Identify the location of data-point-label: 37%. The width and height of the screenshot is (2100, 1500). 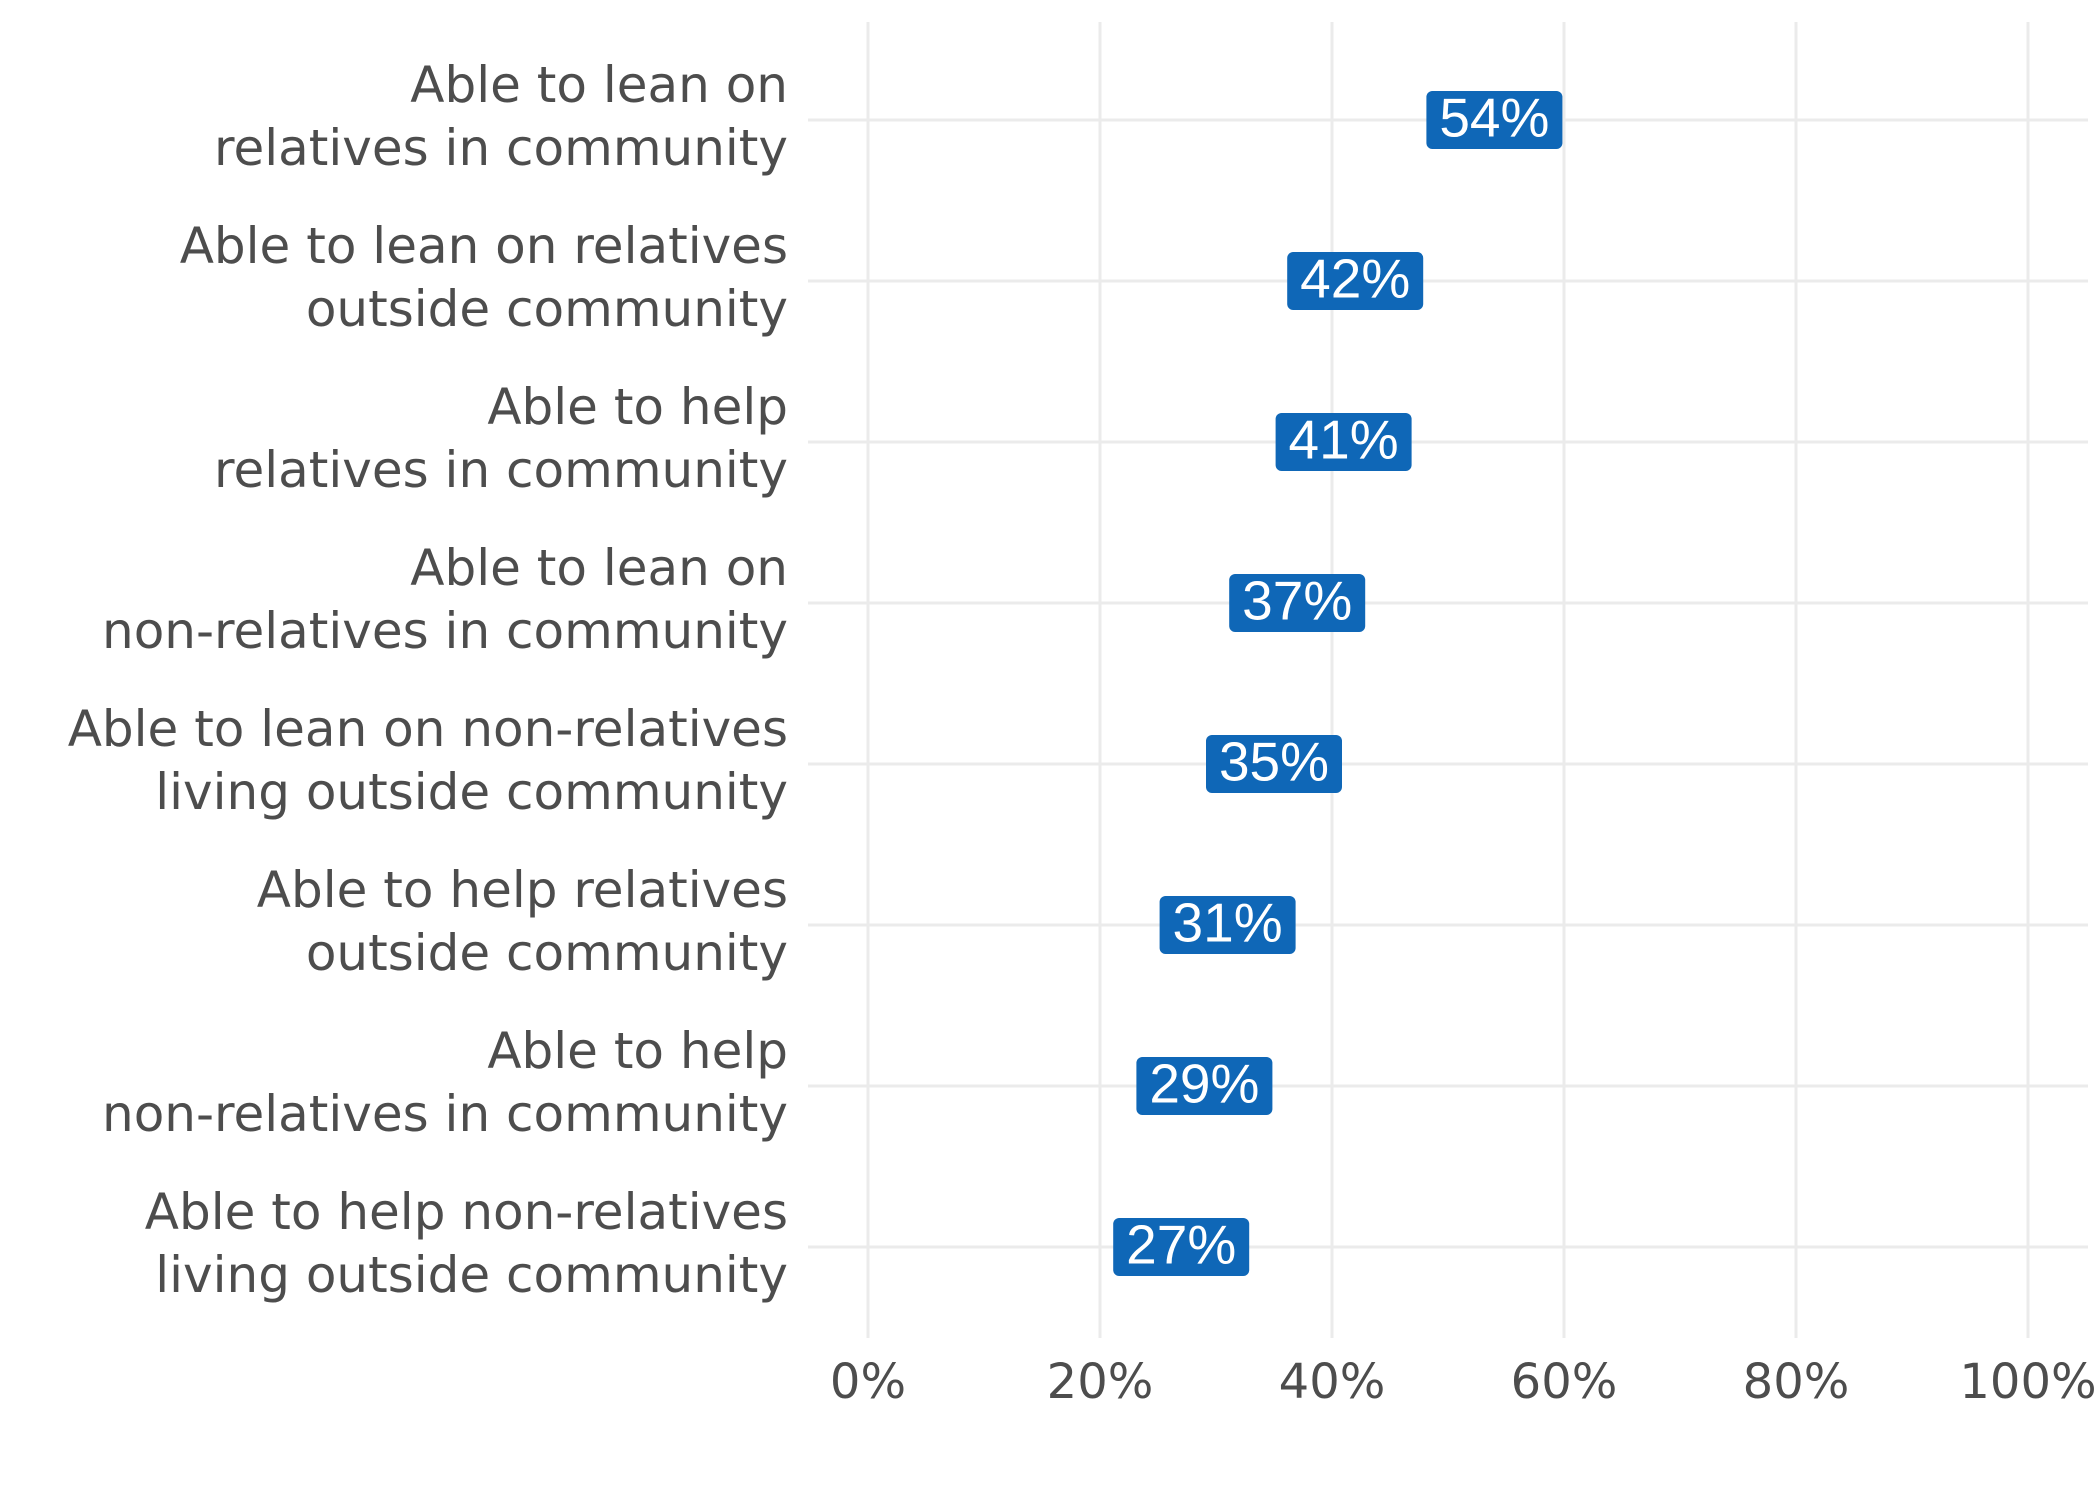
(1297, 601).